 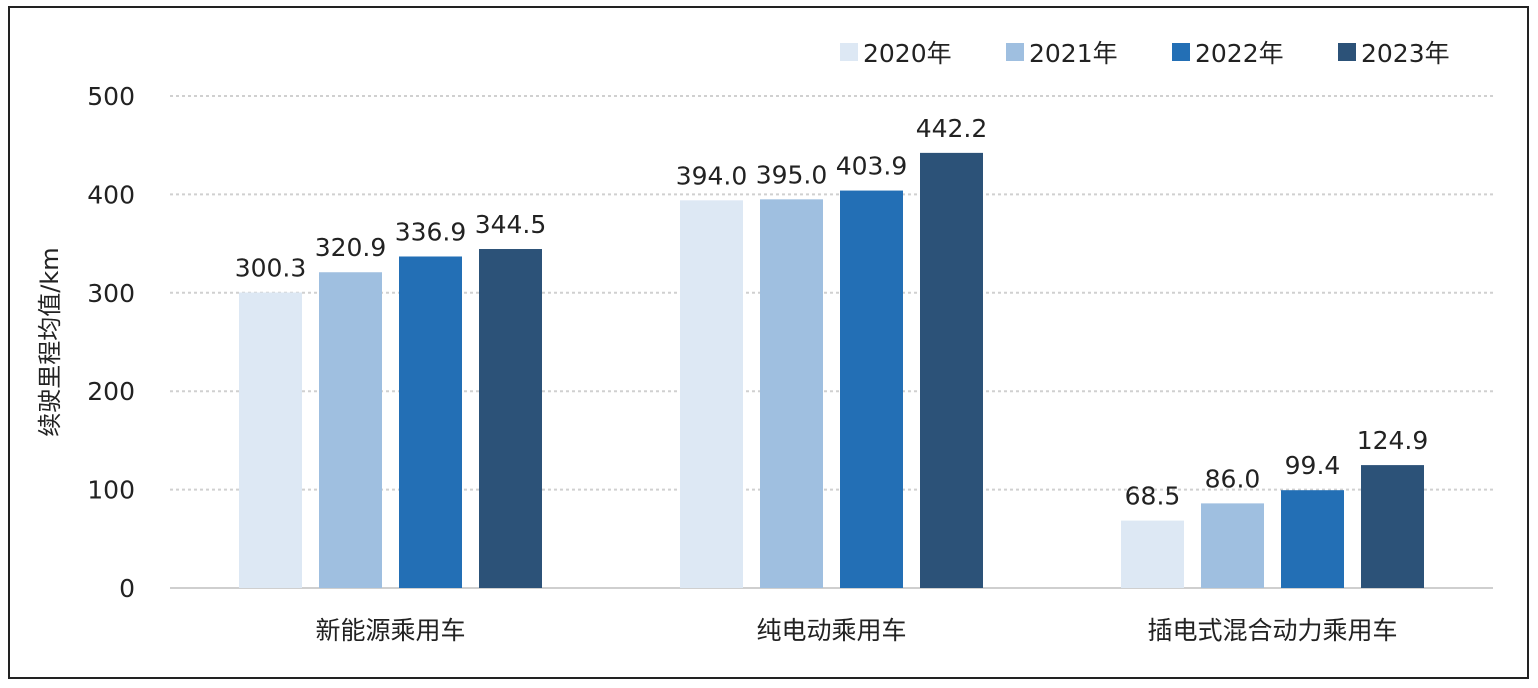 I want to click on y-tick-label: 100, so click(x=111, y=490).